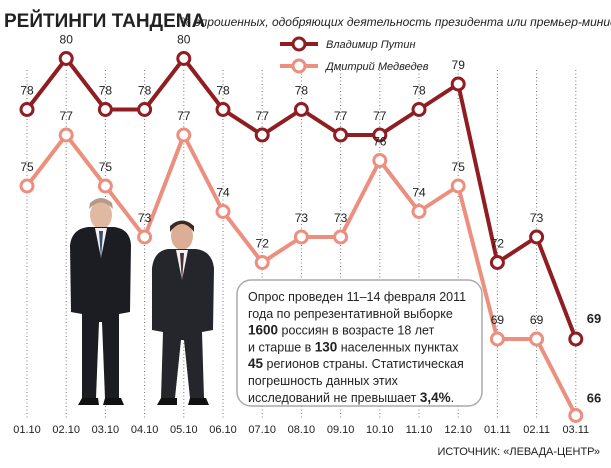  I want to click on note-run: исследований не превышает, so click(334, 398).